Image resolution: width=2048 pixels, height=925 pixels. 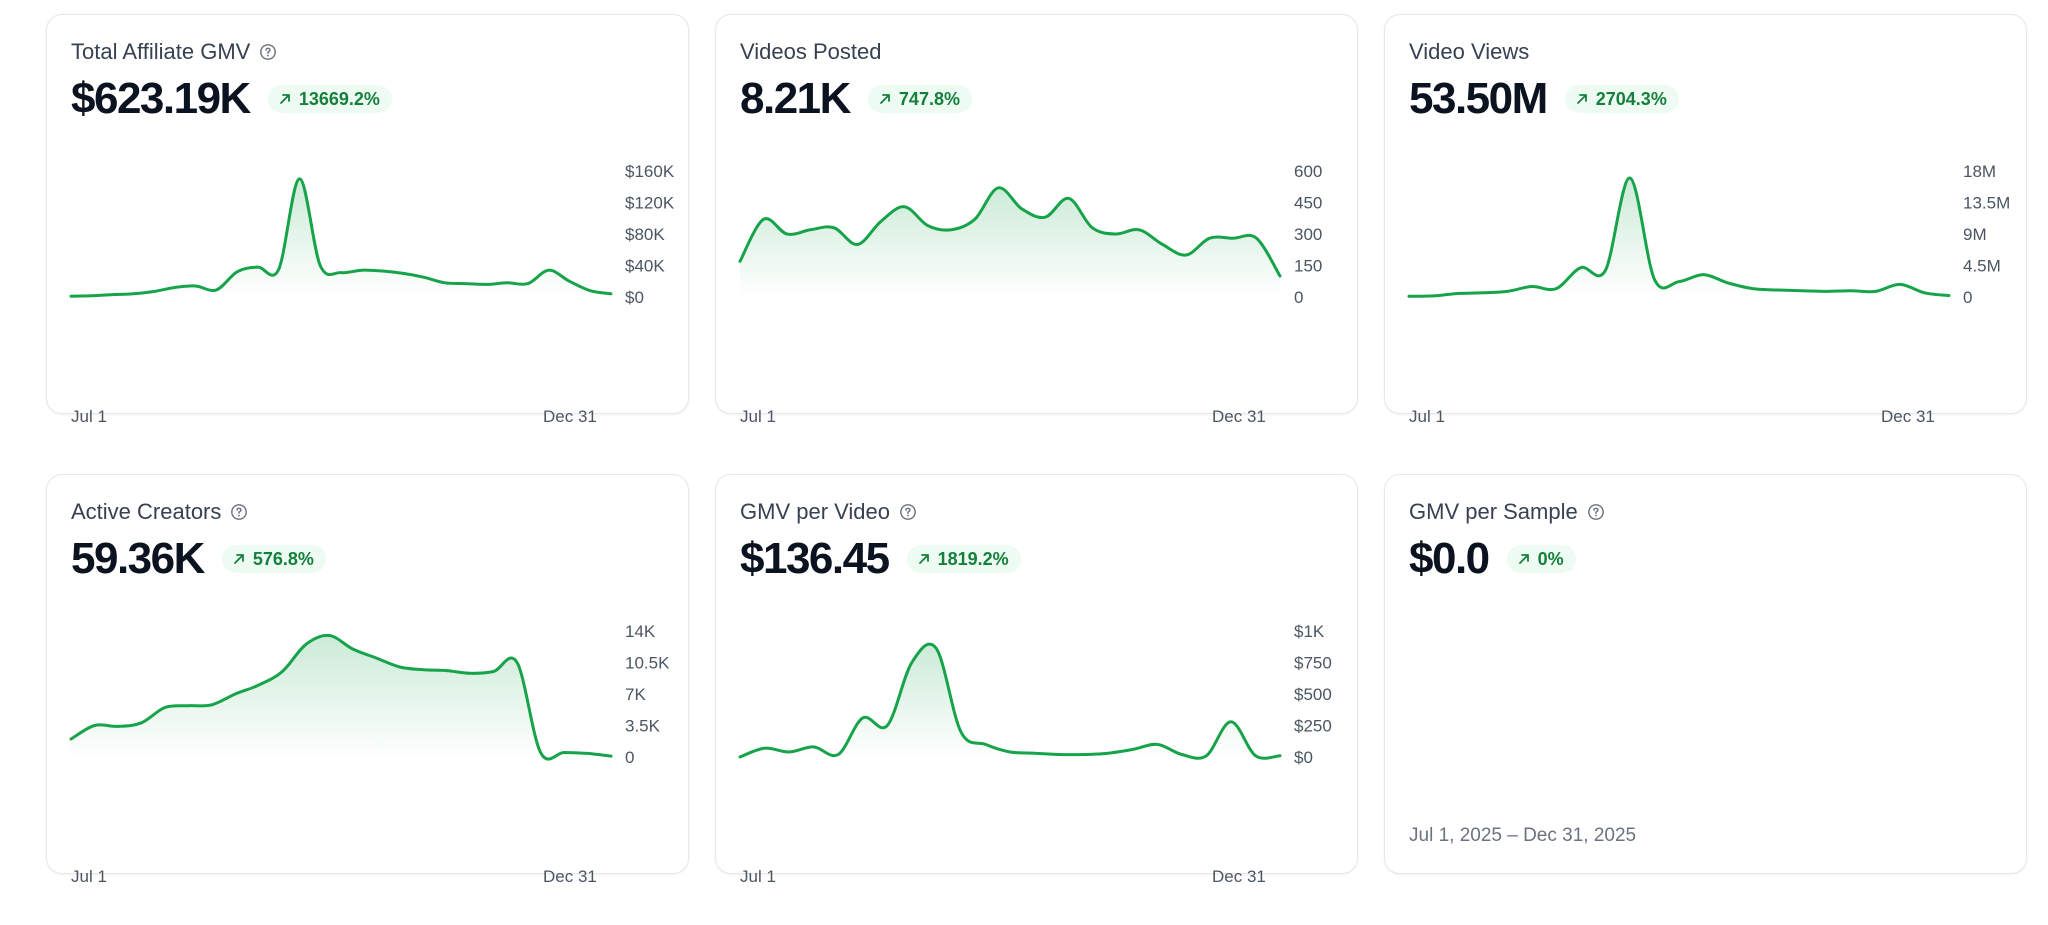 I want to click on y-axis-tick-label: 14K, so click(x=640, y=631).